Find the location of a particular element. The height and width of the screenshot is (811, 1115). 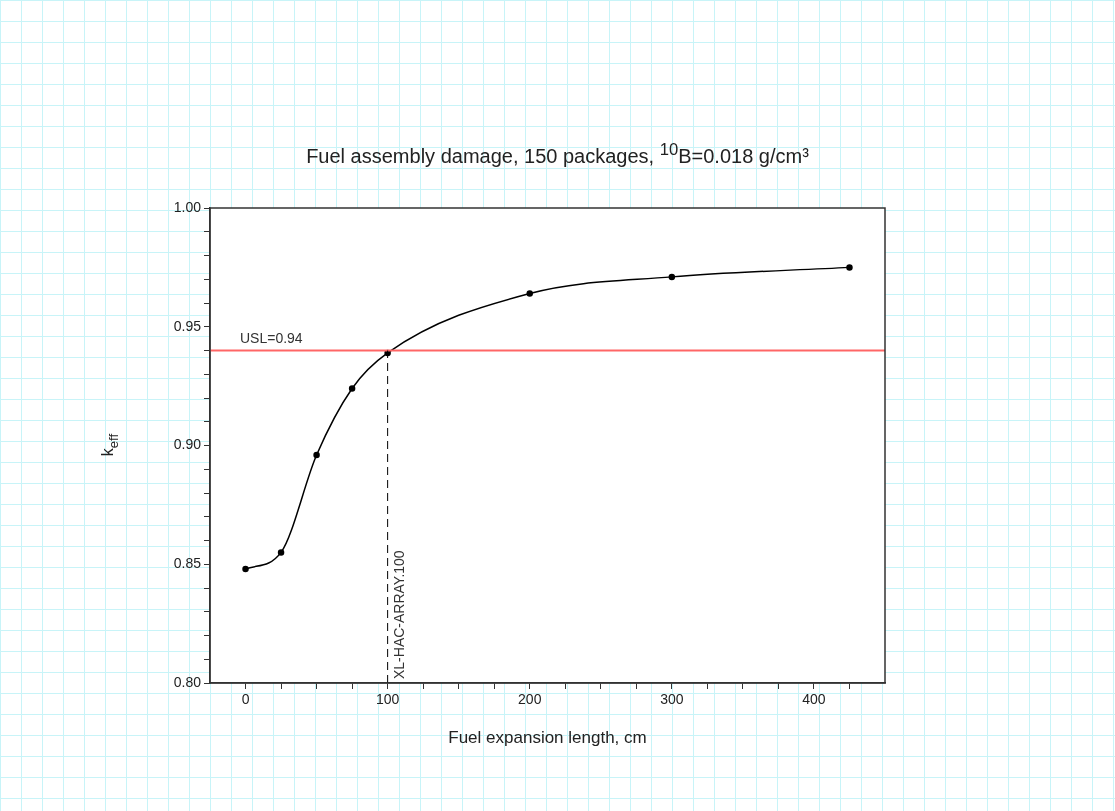

x-tick-label: 400 is located at coordinates (814, 699).